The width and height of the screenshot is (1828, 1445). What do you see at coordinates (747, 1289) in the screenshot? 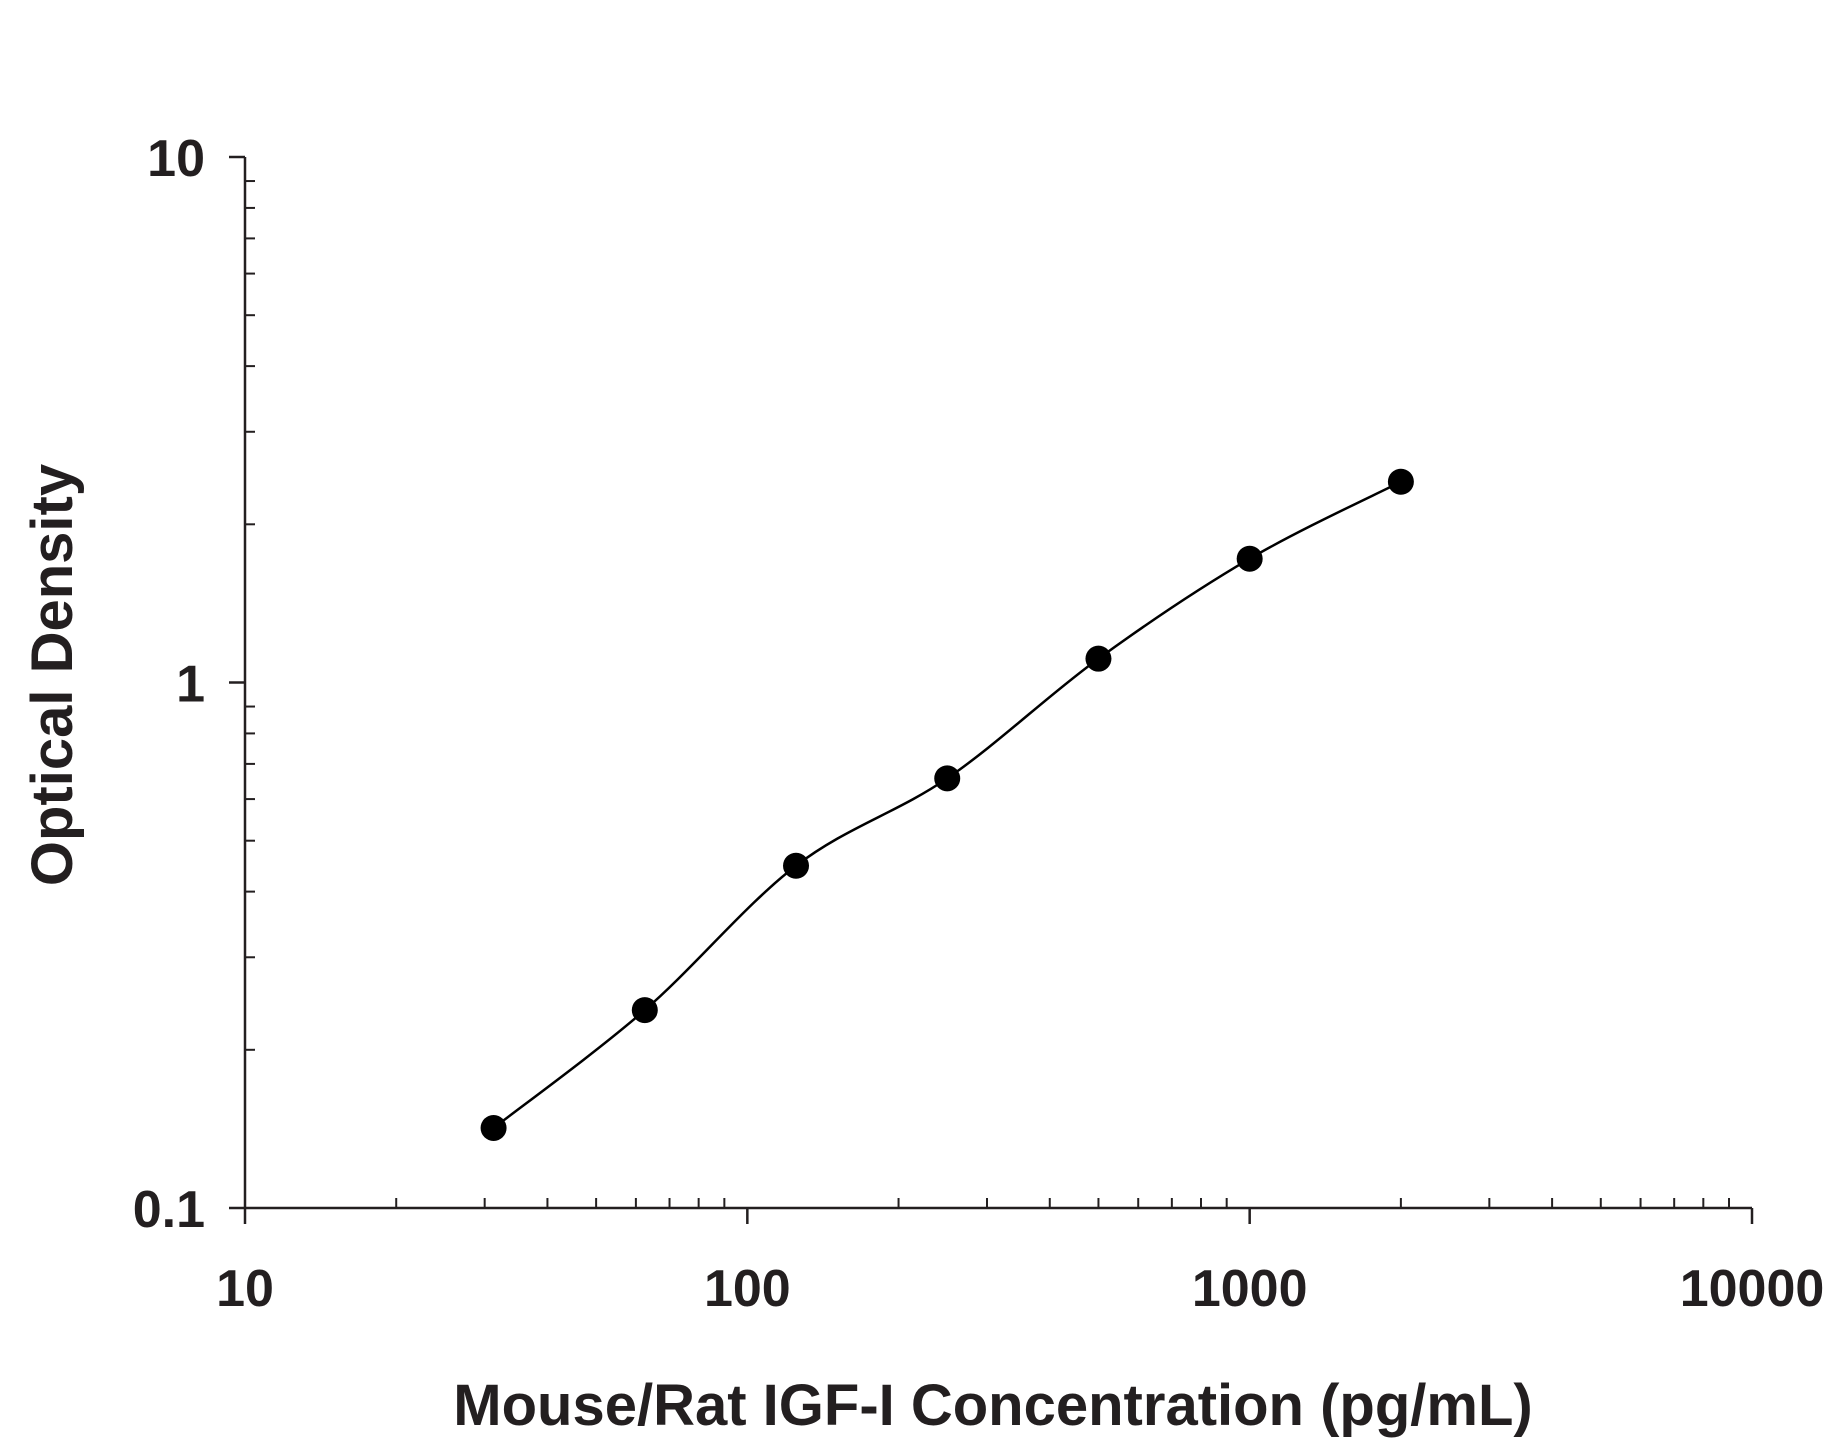
I see `x-tick-label: 100` at bounding box center [747, 1289].